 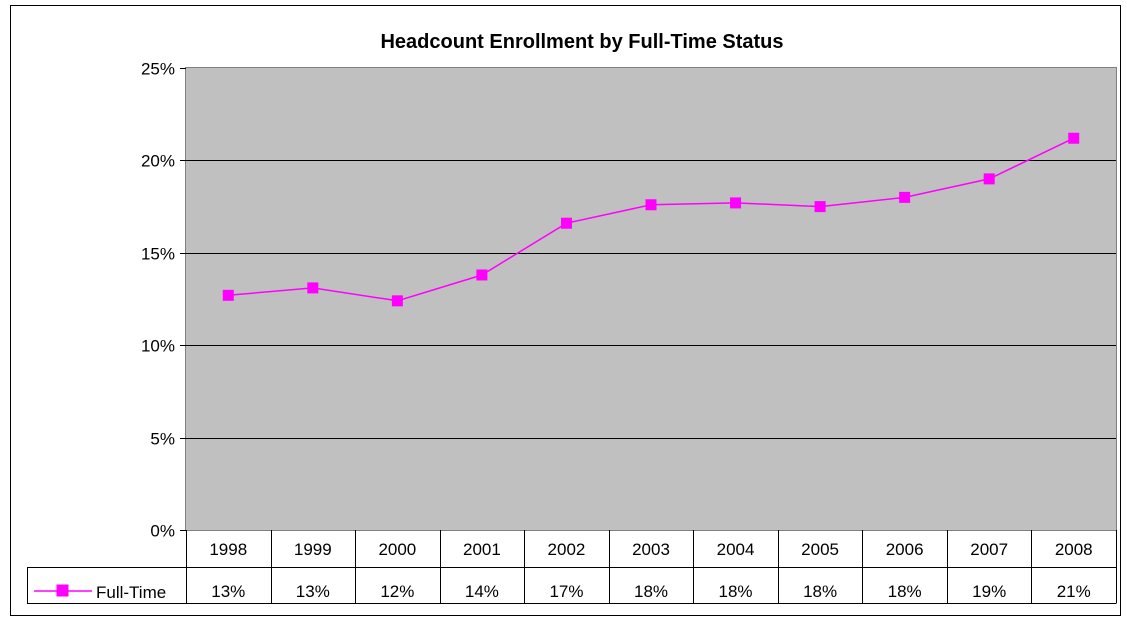 What do you see at coordinates (163, 300) in the screenshot?
I see `y-axis-ticks: 0% 5% 10% 15% 20% 25%` at bounding box center [163, 300].